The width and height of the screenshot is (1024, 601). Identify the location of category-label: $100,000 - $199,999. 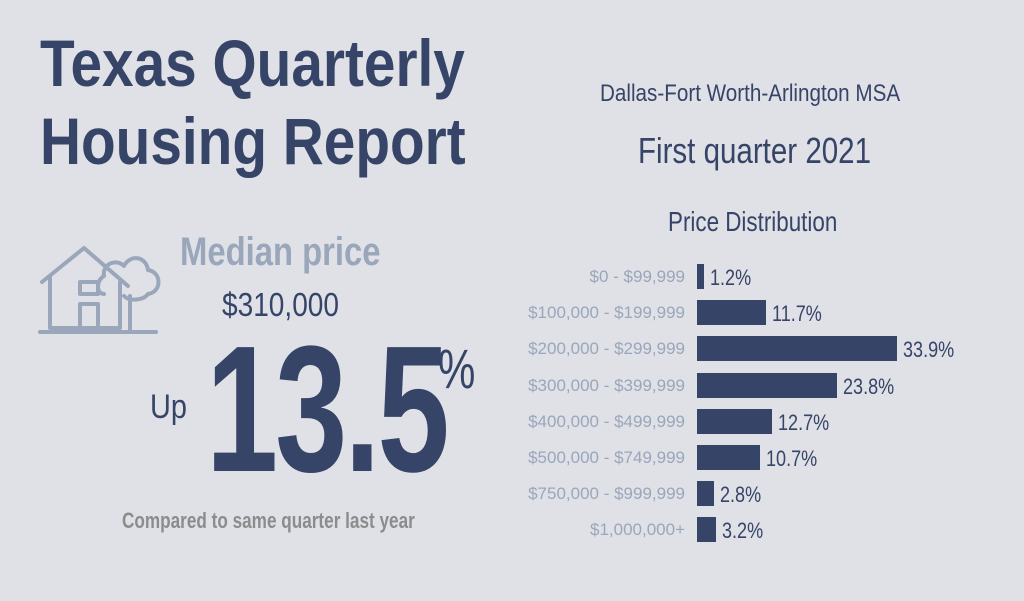
(606, 313).